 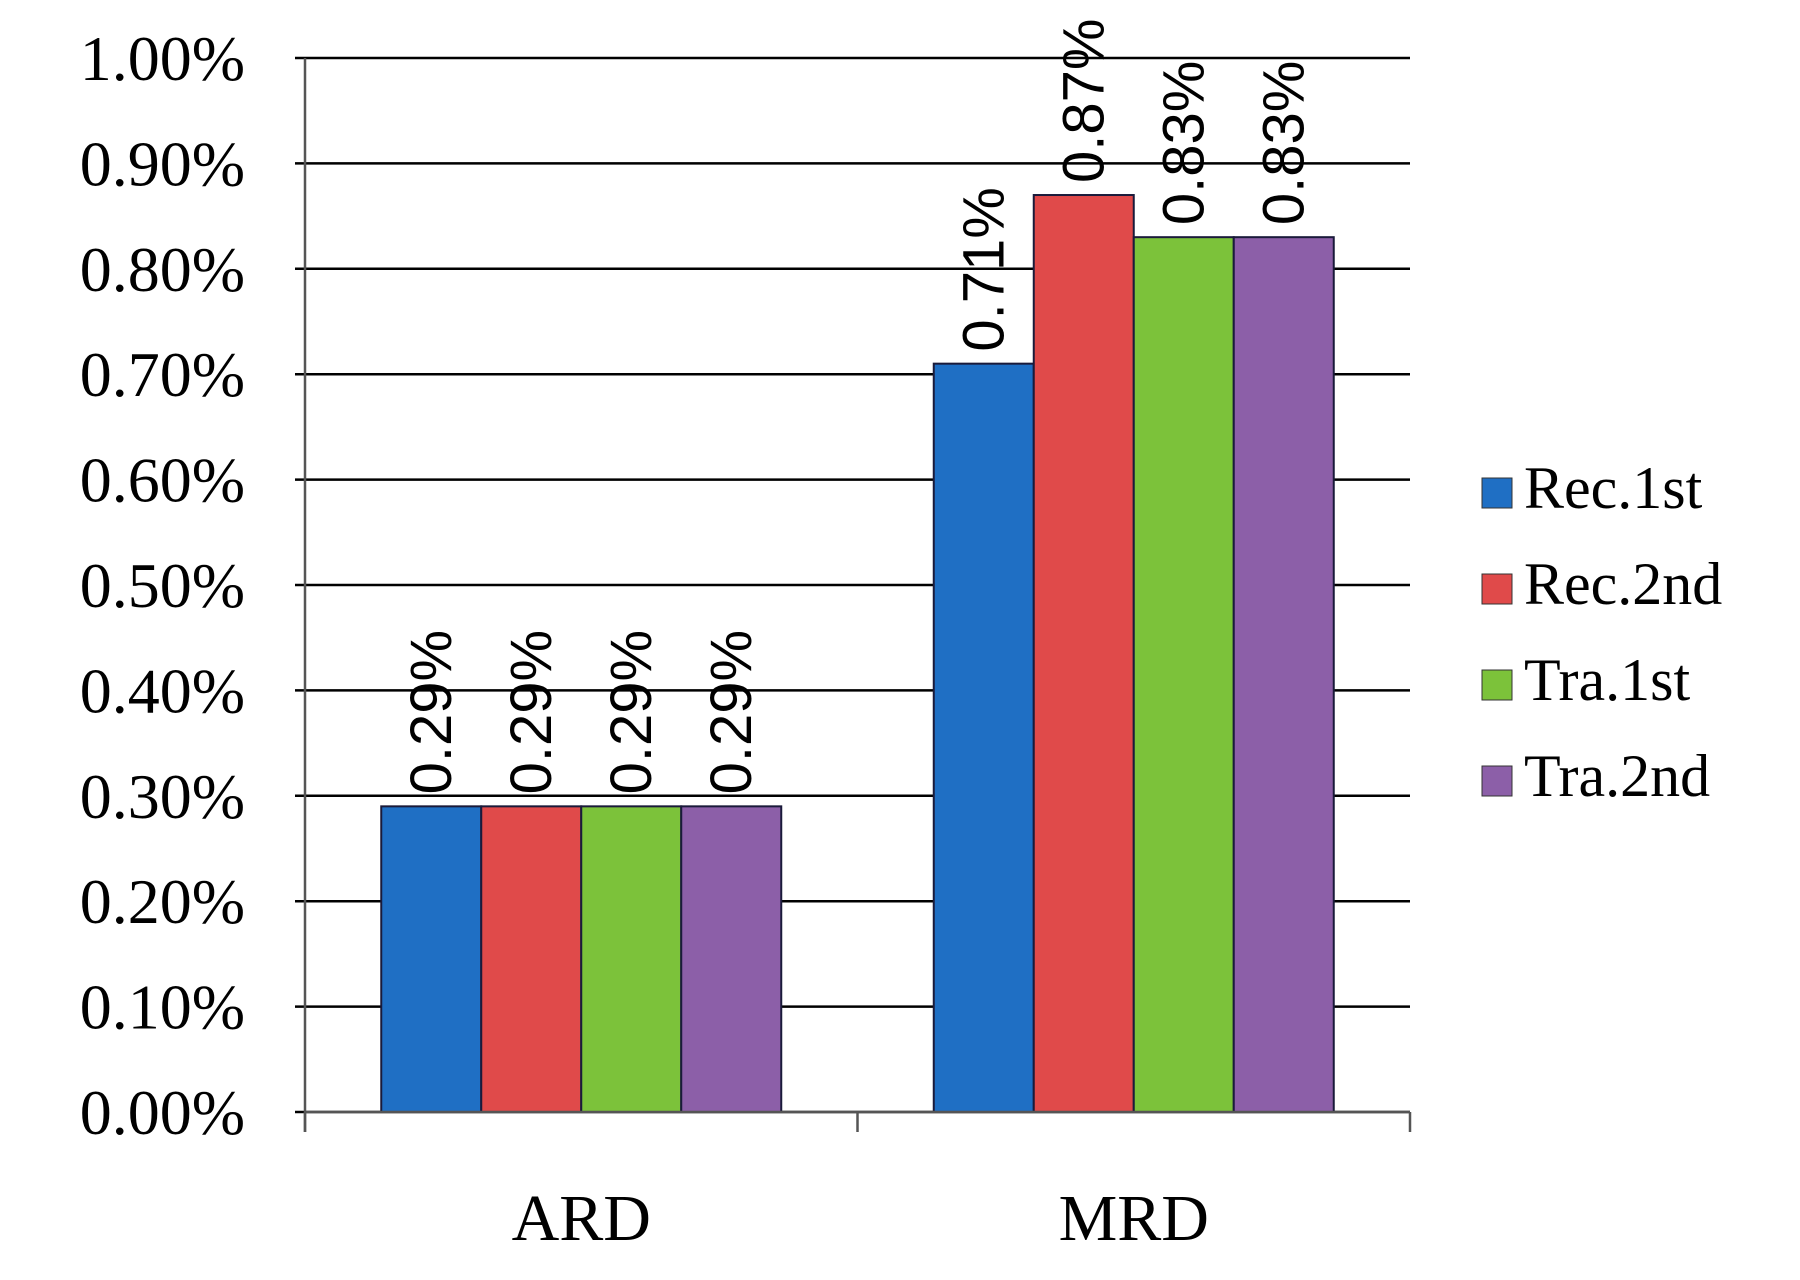 What do you see at coordinates (984, 269) in the screenshot?
I see `data-label: 0.71%` at bounding box center [984, 269].